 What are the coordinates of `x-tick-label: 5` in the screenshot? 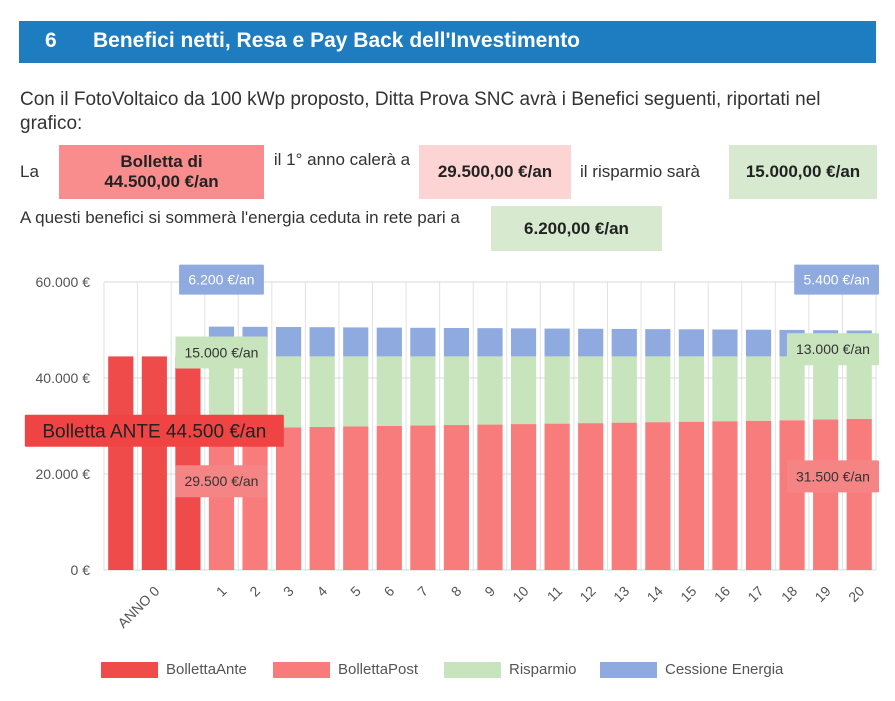 It's located at (355, 591).